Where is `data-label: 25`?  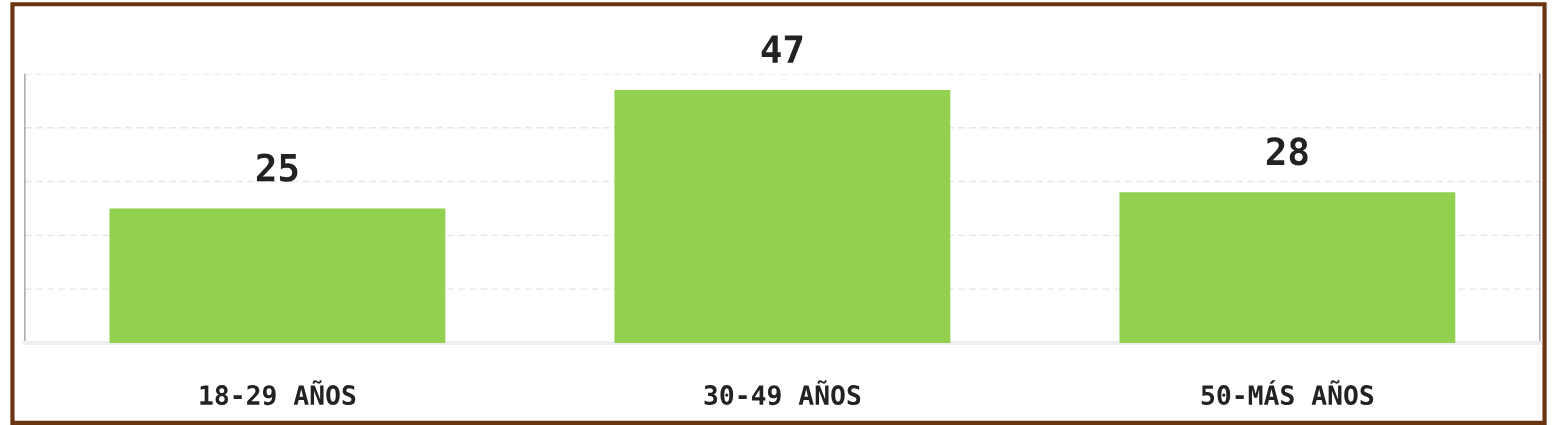 data-label: 25 is located at coordinates (277, 167).